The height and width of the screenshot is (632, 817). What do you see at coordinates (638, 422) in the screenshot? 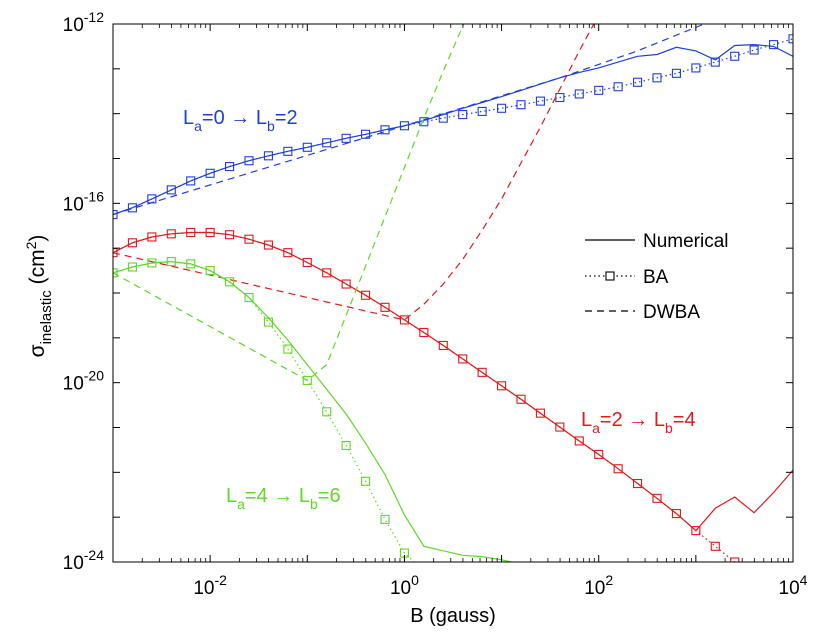
I see `curve-label-1: La=2 → Lb=4` at bounding box center [638, 422].